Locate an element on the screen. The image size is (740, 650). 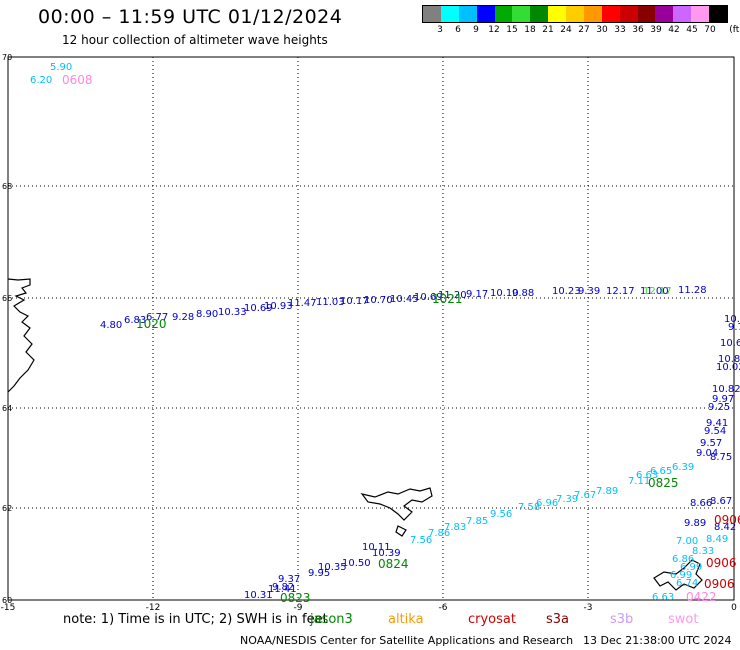
satellite-legend-item: altika is located at coordinates (406, 619).